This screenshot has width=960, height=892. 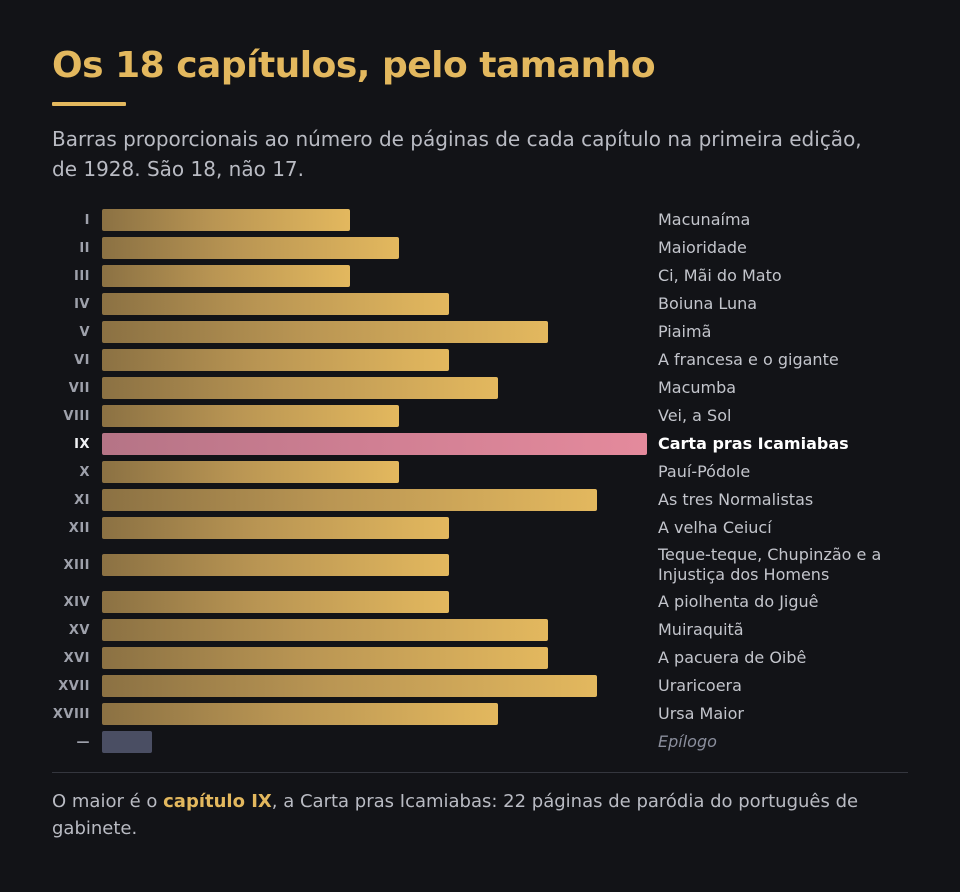 What do you see at coordinates (697, 387) in the screenshot?
I see `chapter-title: Macumba` at bounding box center [697, 387].